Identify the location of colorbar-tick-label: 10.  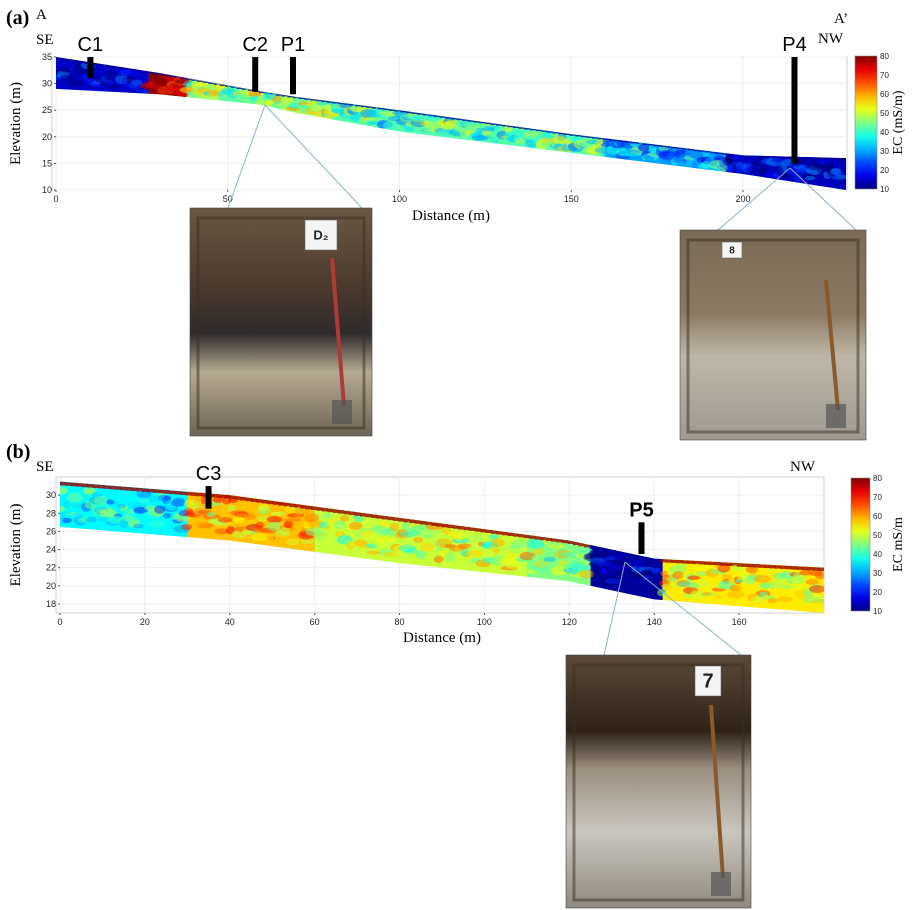
(877, 611).